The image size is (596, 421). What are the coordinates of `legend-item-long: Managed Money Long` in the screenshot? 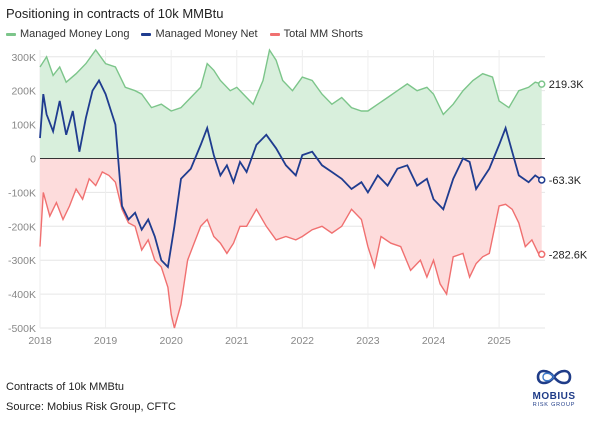 It's located at (67, 34).